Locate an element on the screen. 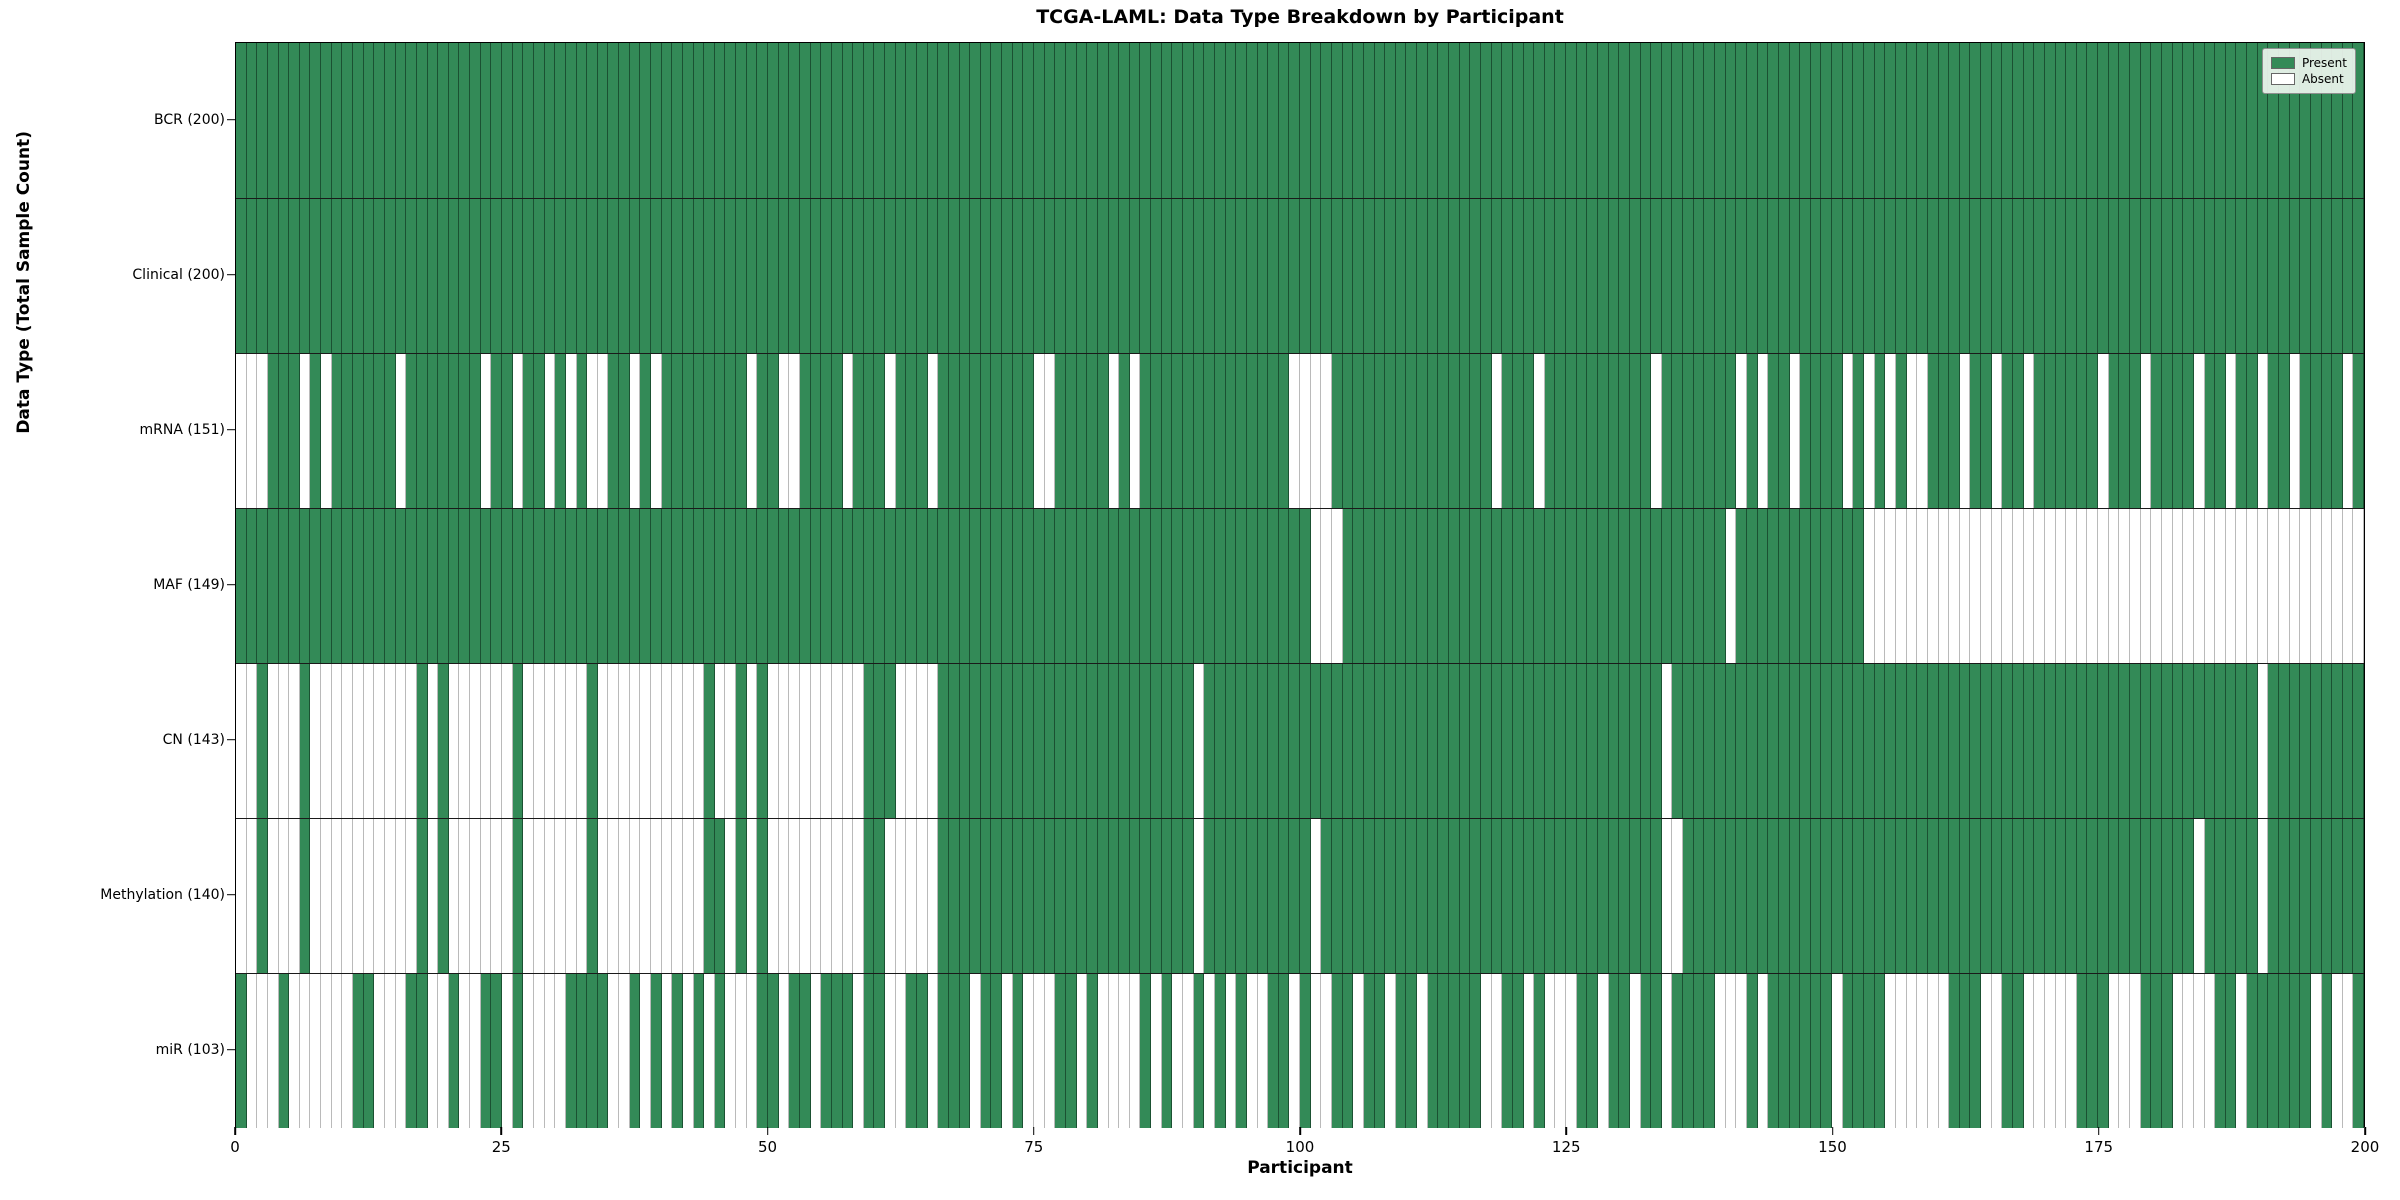  heatmap-row-MAF is located at coordinates (1300, 585).